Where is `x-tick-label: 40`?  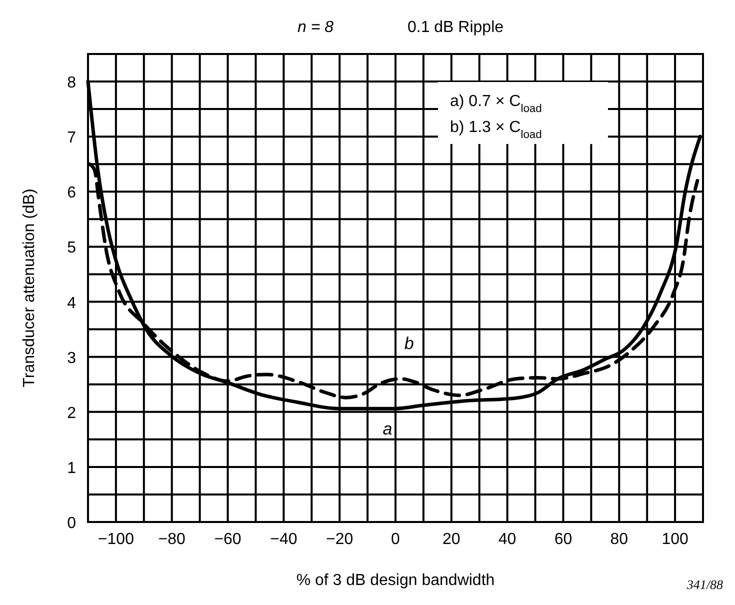 x-tick-label: 40 is located at coordinates (507, 539).